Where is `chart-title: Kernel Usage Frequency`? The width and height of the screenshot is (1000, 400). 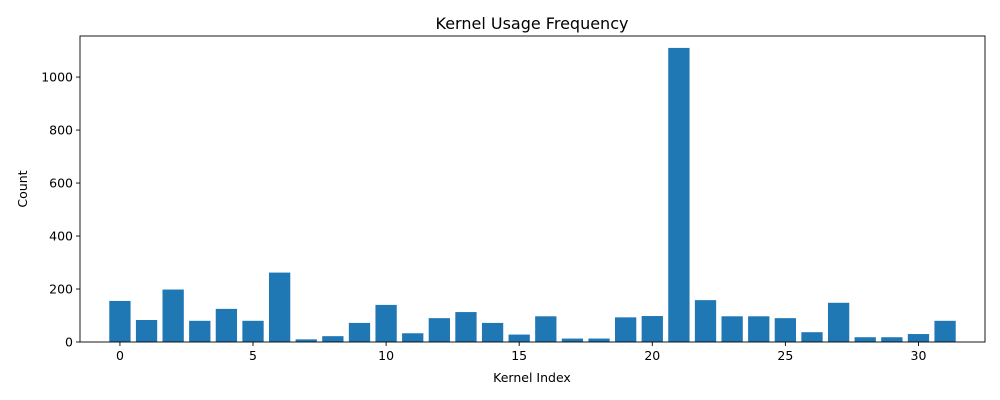 chart-title: Kernel Usage Frequency is located at coordinates (532, 23).